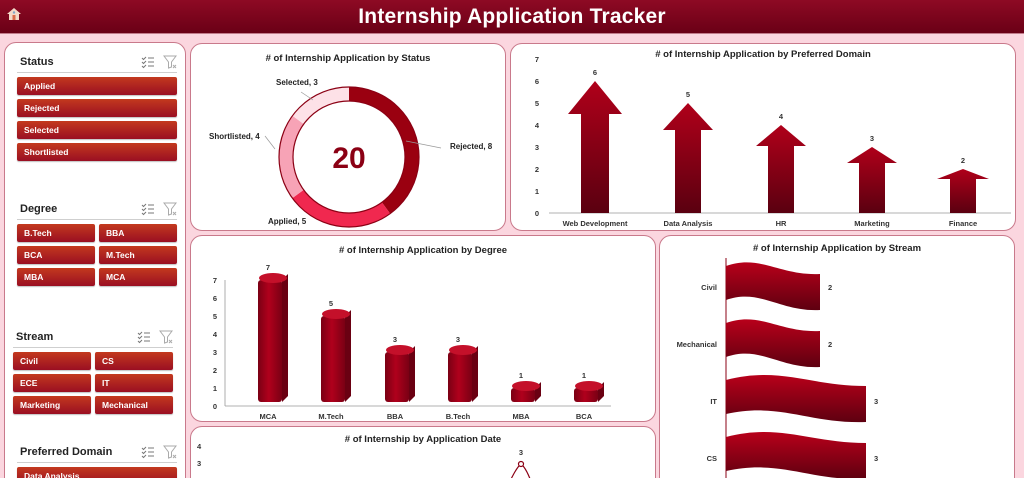 This screenshot has width=1024, height=478. I want to click on slicer-preferred-domain: Preferred Domain Data Analysis, so click(97, 459).